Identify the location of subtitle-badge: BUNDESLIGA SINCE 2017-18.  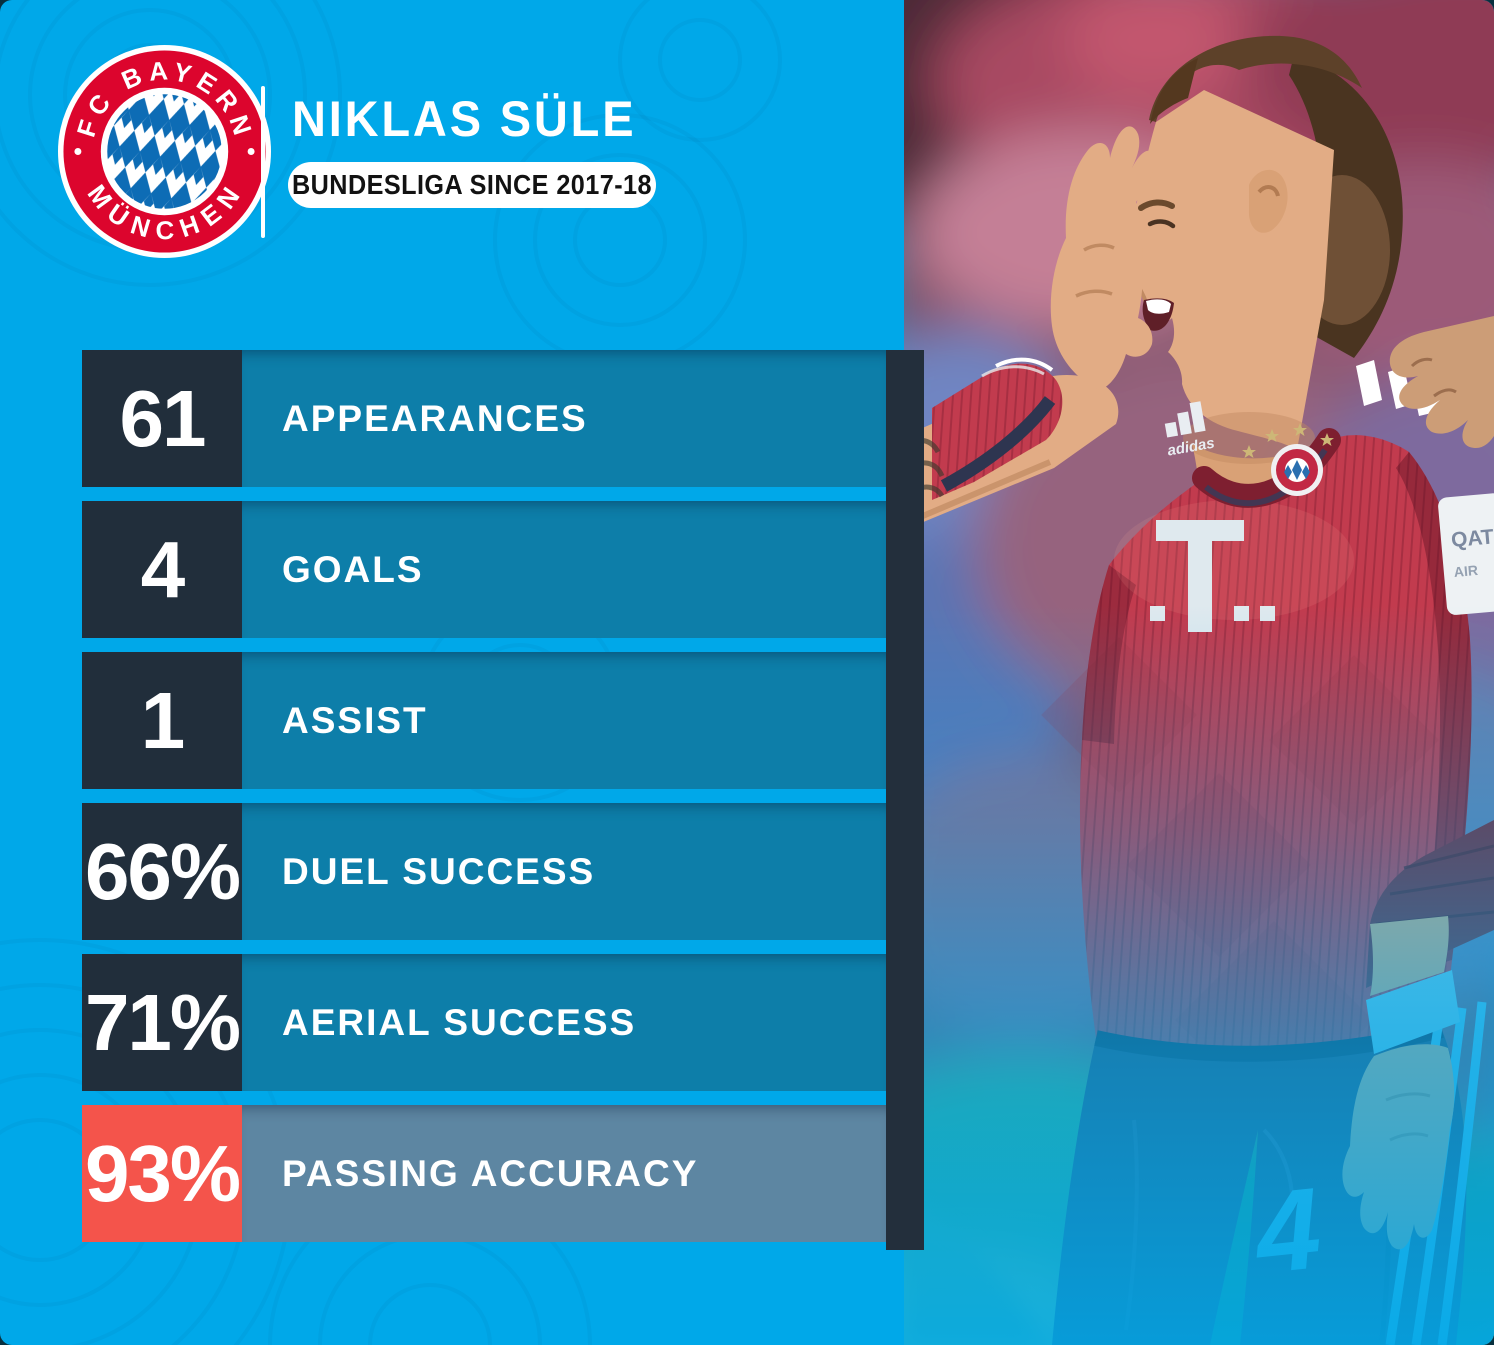
(472, 185).